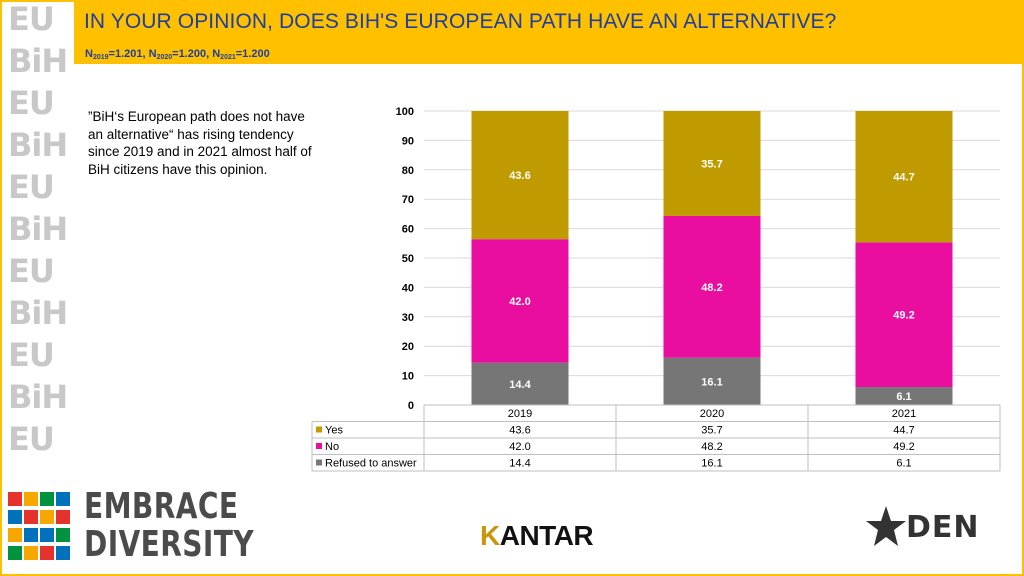 The height and width of the screenshot is (576, 1024). I want to click on y-tick-label: 40, so click(408, 288).